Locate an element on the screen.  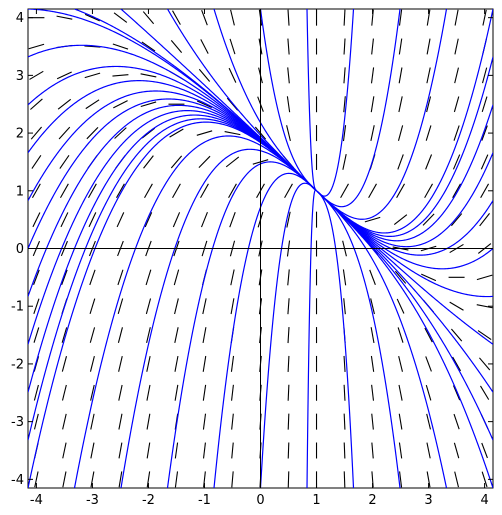
y-tick-label: 2 is located at coordinates (20, 134).